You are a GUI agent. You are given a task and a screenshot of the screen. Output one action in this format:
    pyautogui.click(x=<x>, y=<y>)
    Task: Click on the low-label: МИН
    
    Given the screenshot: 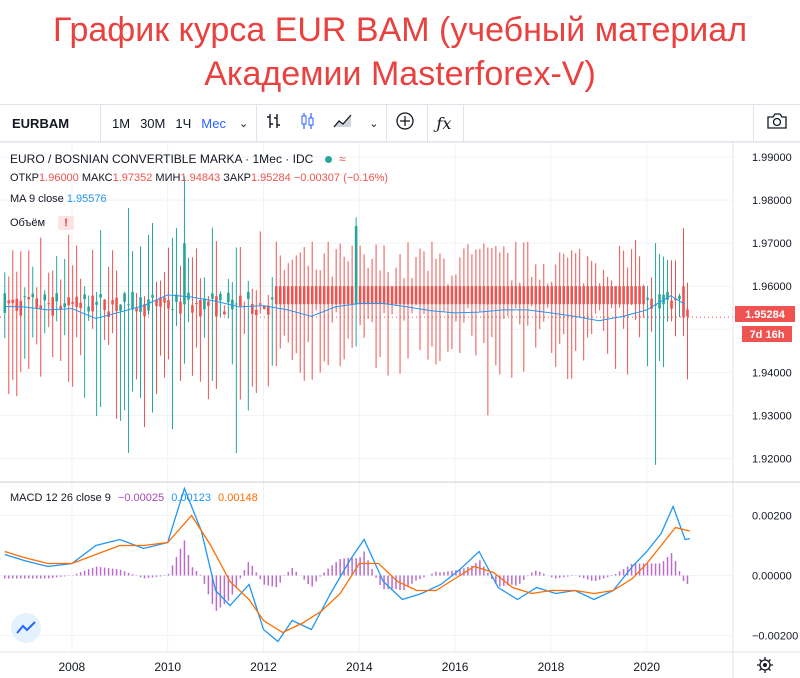 What is the action you would take?
    pyautogui.click(x=168, y=178)
    